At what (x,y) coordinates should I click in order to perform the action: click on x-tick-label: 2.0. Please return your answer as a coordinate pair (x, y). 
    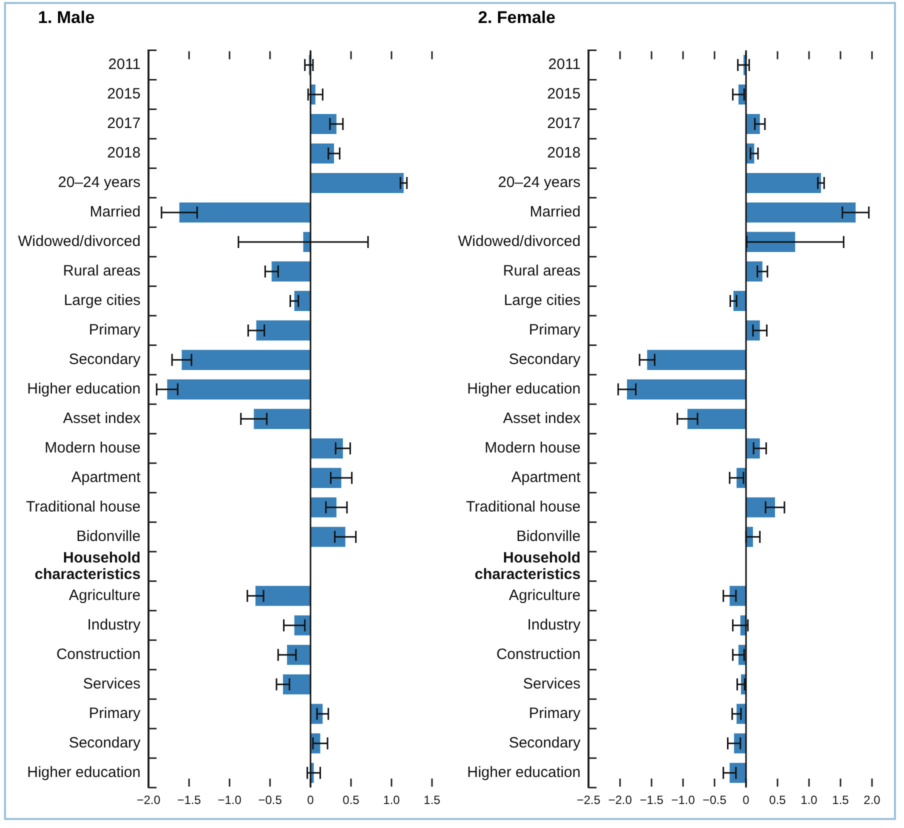
    Looking at the image, I should click on (872, 800).